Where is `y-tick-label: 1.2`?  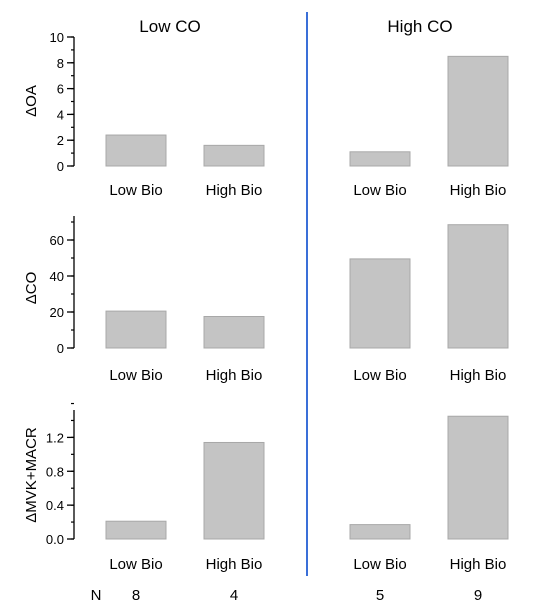
y-tick-label: 1.2 is located at coordinates (55, 437).